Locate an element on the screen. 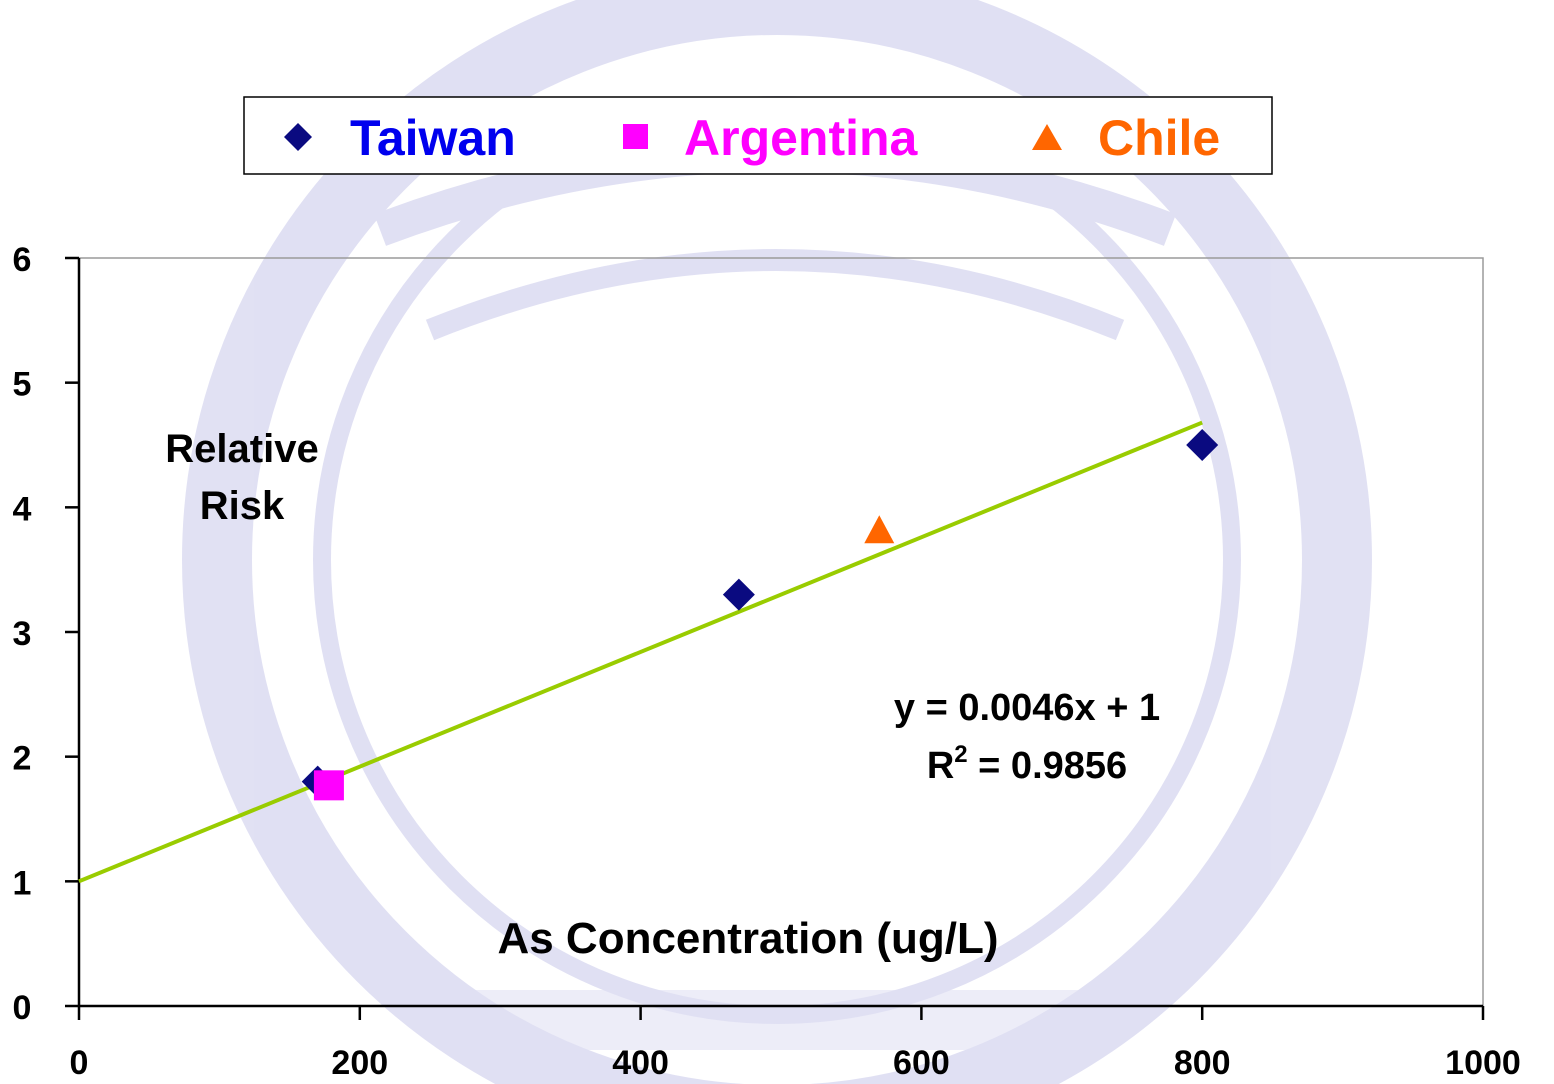  y-tick-label: 4 is located at coordinates (22, 509).